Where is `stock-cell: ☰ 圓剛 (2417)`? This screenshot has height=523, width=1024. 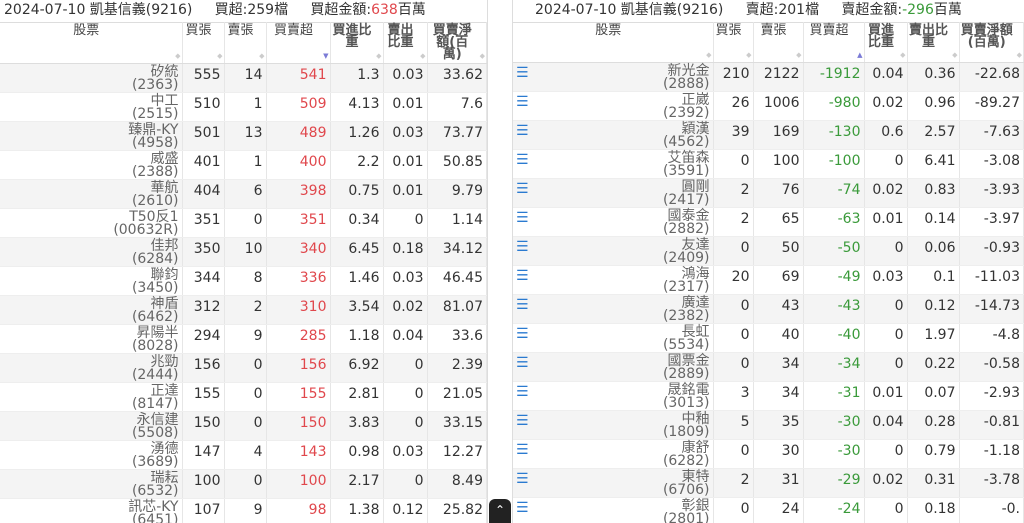
stock-cell: ☰ 圓剛 (2417) is located at coordinates (613, 193).